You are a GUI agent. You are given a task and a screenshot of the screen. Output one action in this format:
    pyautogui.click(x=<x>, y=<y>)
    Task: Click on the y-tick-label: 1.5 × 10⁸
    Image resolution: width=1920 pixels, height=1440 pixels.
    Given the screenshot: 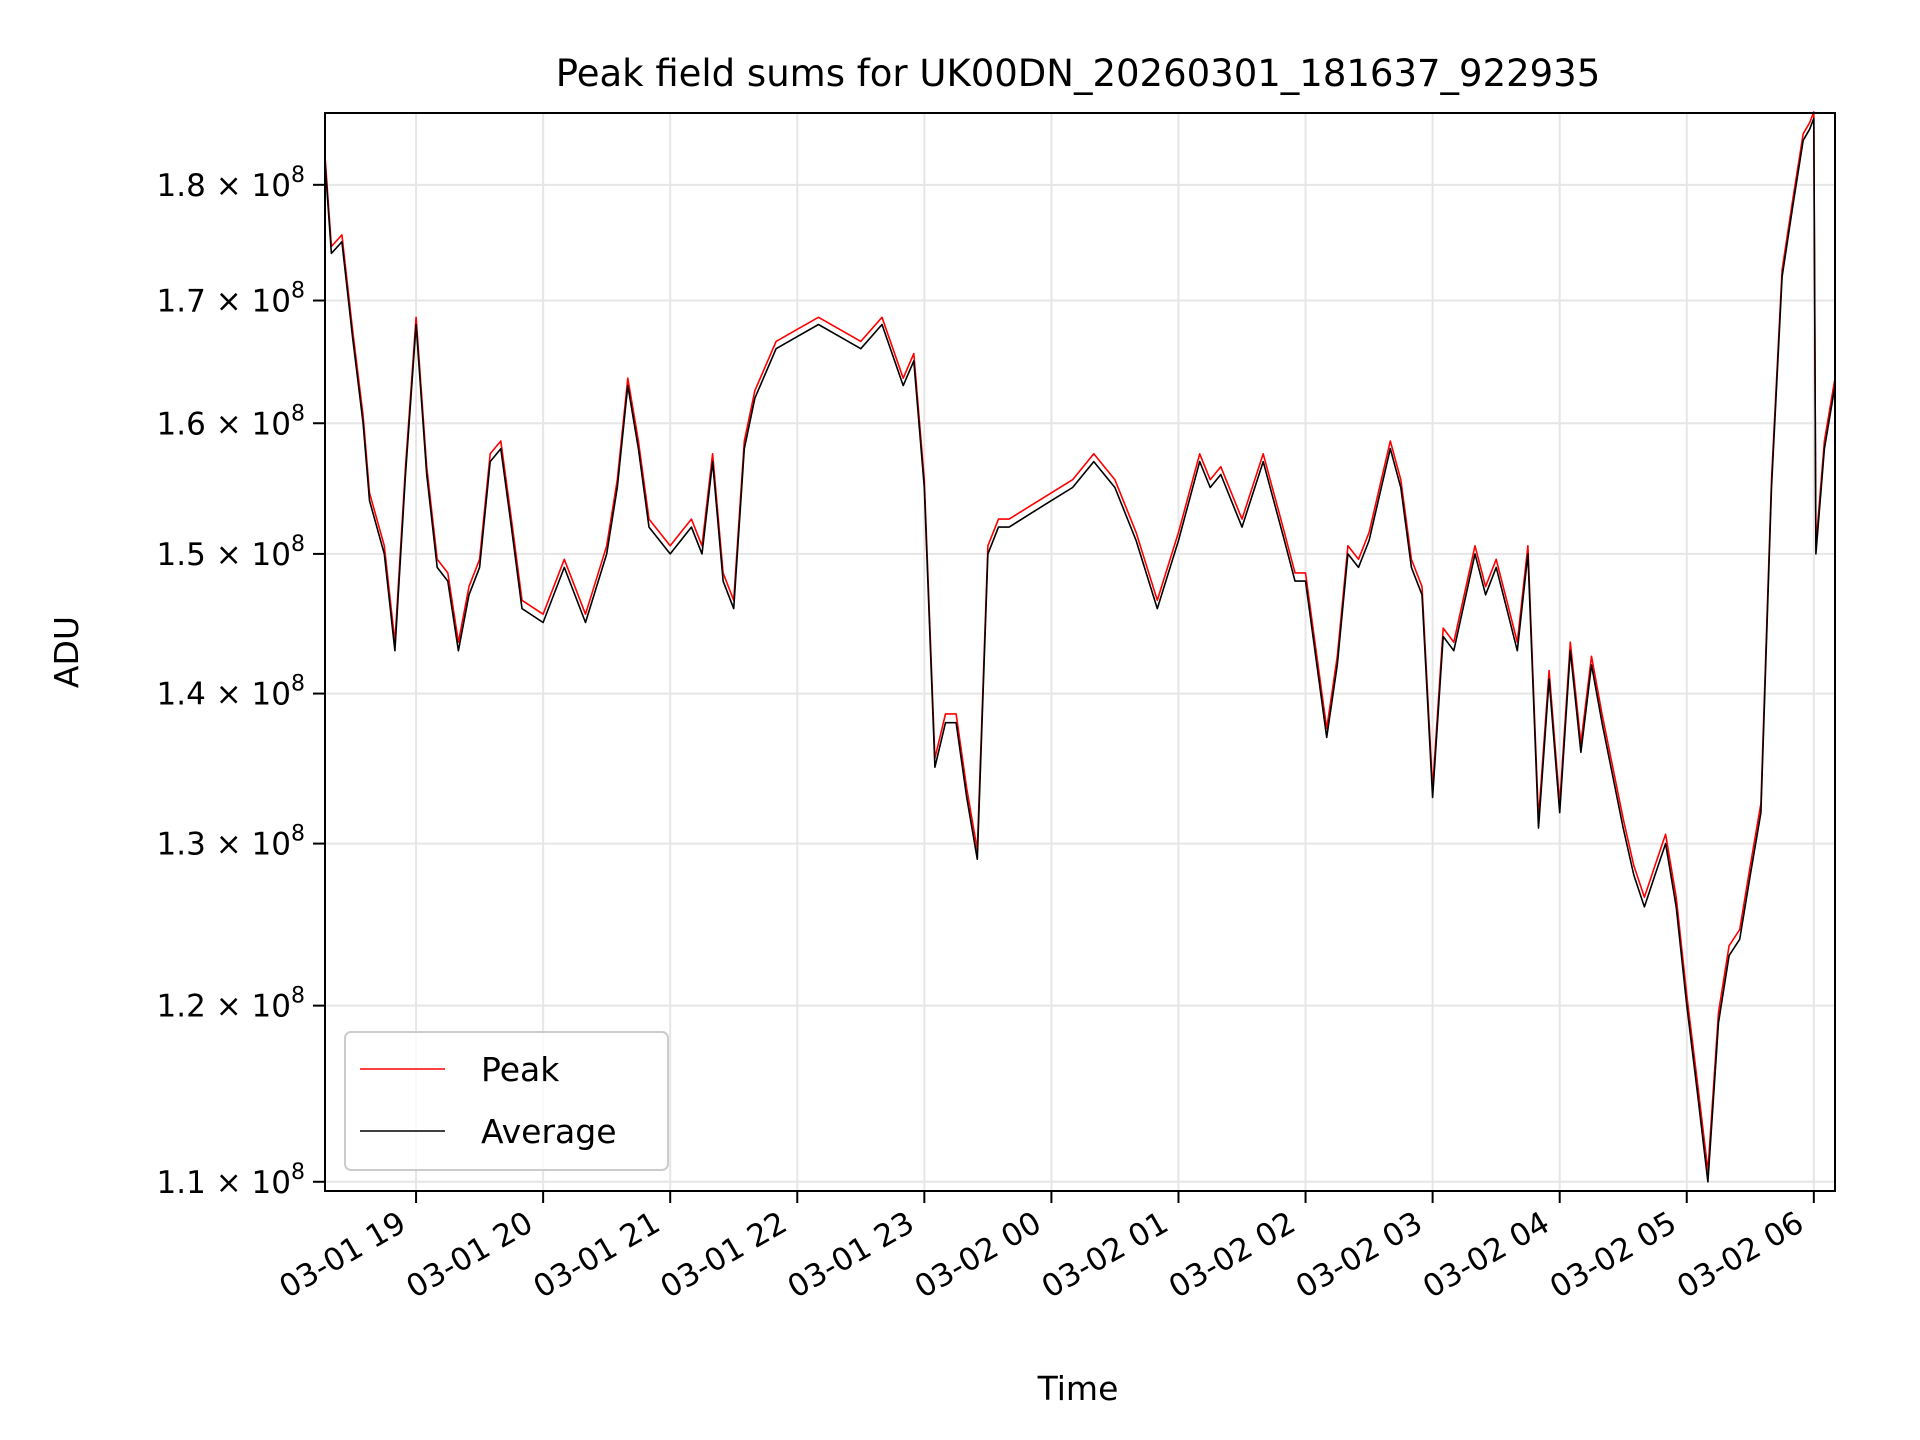 What is the action you would take?
    pyautogui.click(x=231, y=552)
    